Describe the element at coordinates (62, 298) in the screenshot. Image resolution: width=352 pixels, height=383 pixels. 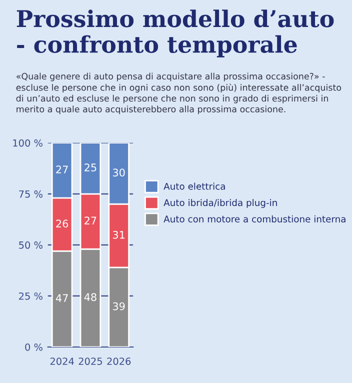
I see `data-label: 47` at that location.